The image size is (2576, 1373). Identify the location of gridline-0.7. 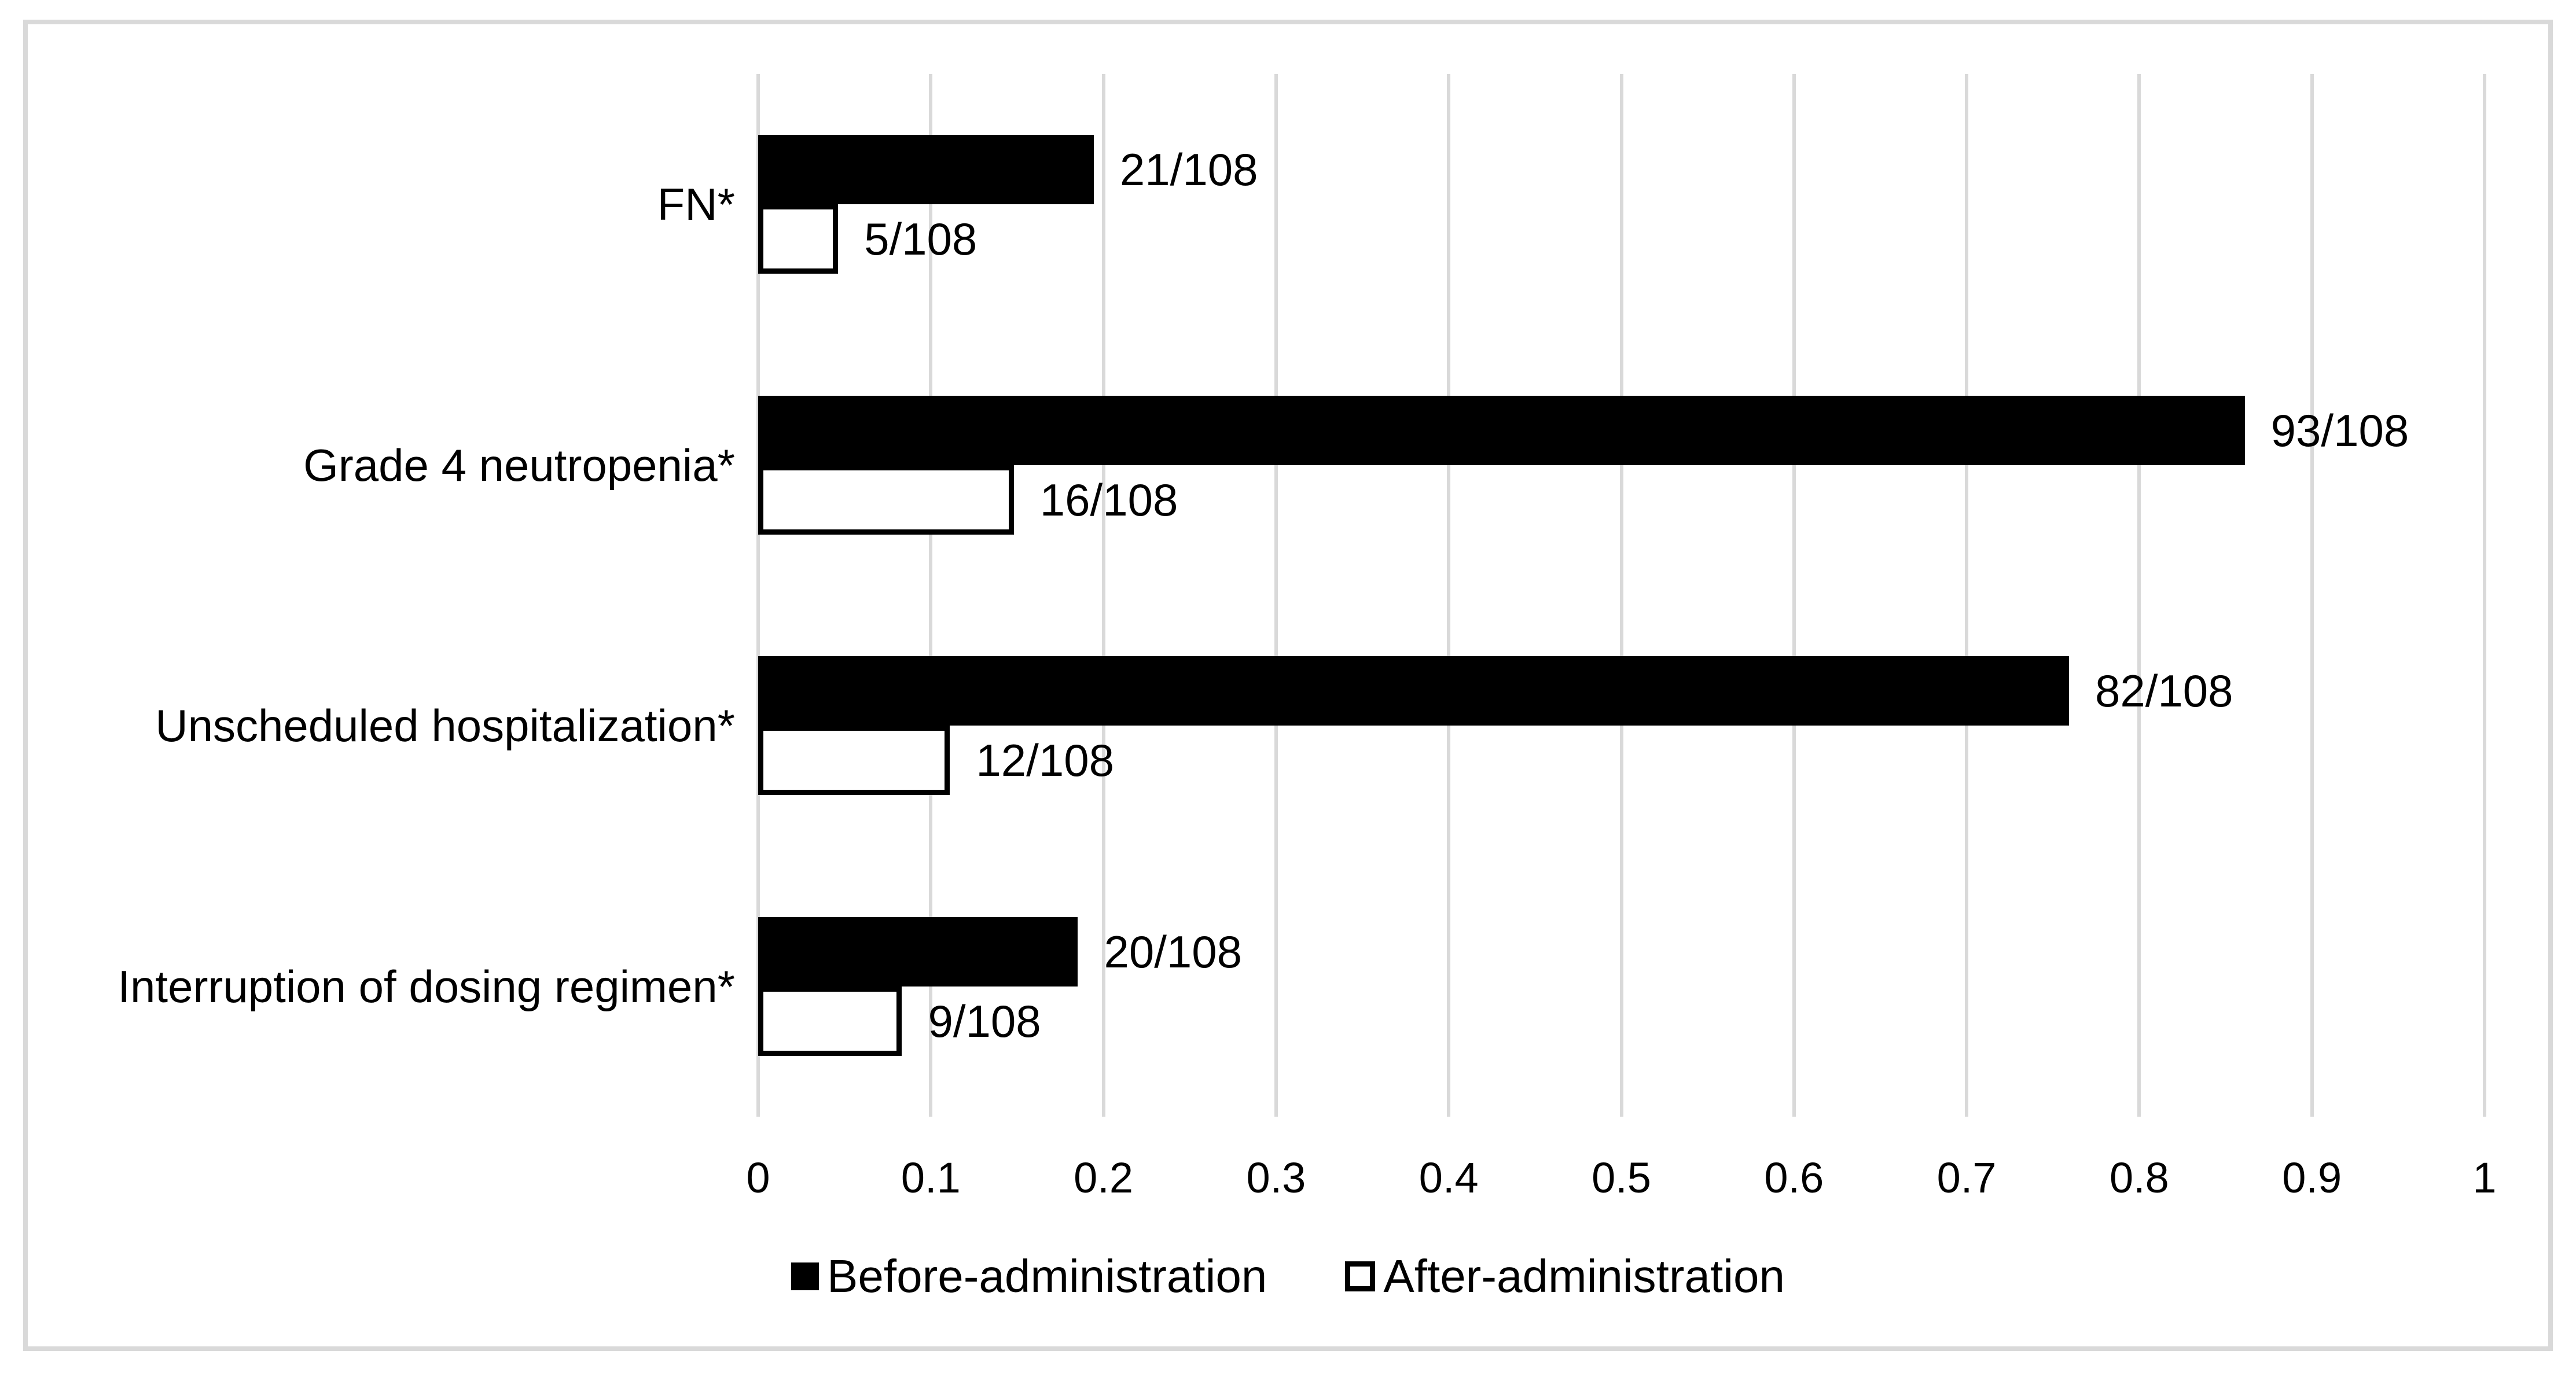
(1967, 595).